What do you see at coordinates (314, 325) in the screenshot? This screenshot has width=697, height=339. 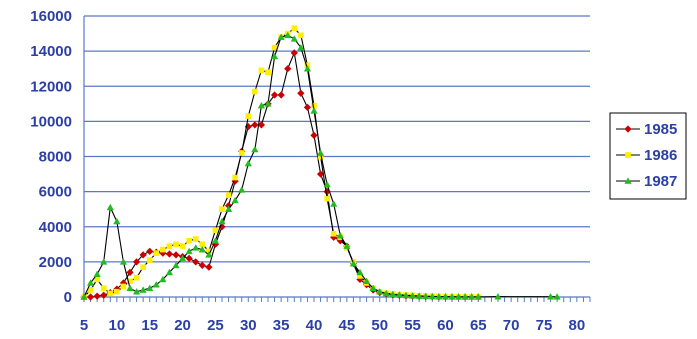 I see `x-tick-label: 40` at bounding box center [314, 325].